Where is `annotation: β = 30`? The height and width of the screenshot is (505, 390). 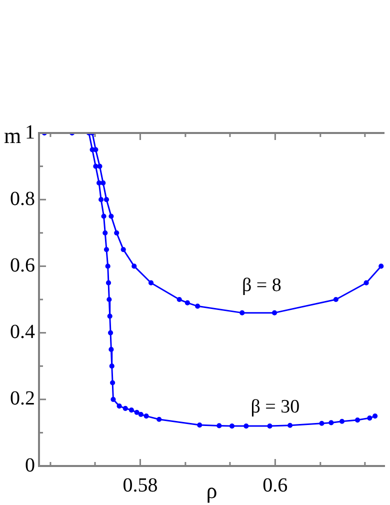 annotation: β = 30 is located at coordinates (275, 407).